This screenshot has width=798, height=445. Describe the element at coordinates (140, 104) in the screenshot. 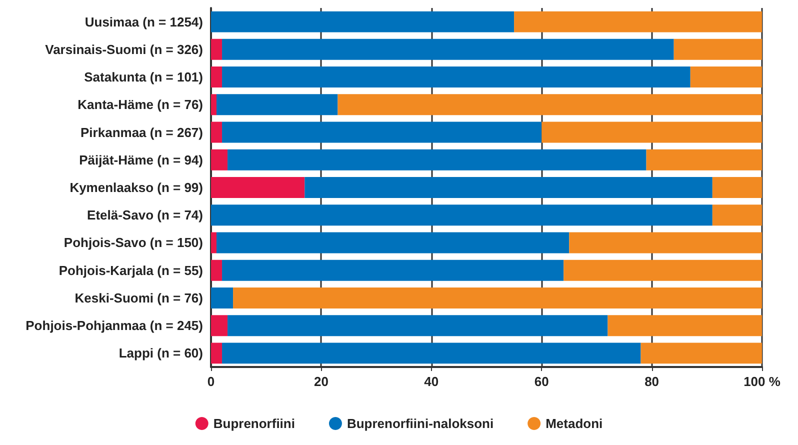

I see `y-tick-label: Kanta-Häme (n = 76)` at that location.